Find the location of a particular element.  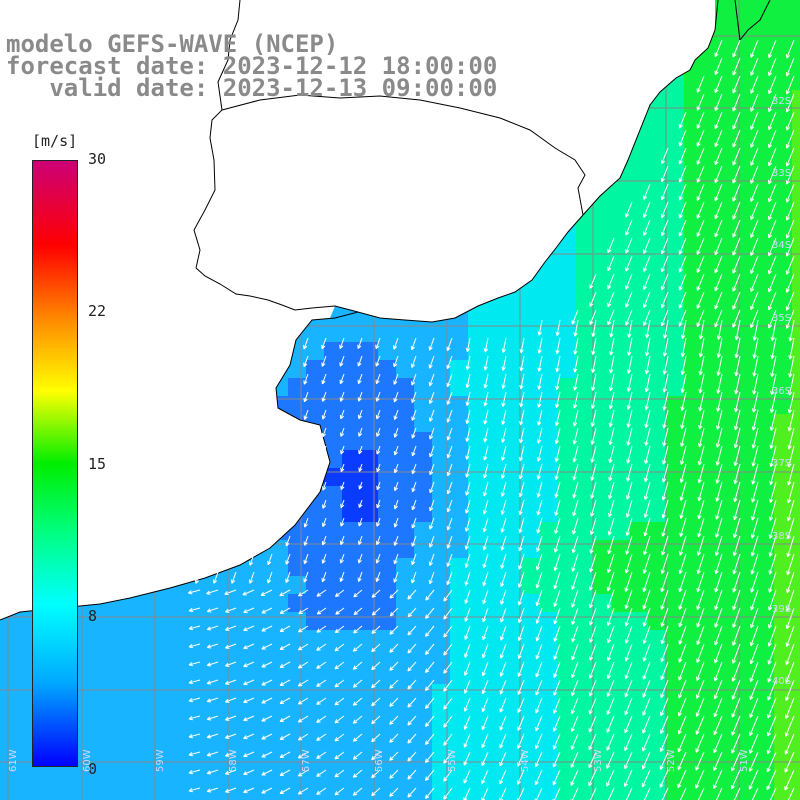

lon-label: 55W is located at coordinates (452, 760).